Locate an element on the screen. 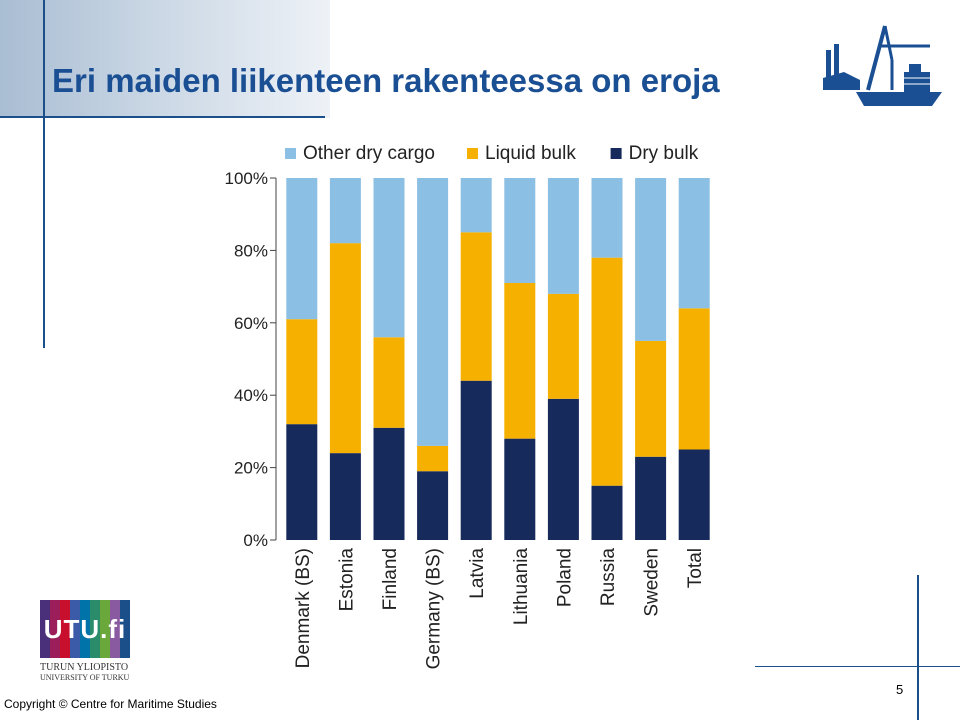  legend-label: Dry bulk is located at coordinates (664, 153).